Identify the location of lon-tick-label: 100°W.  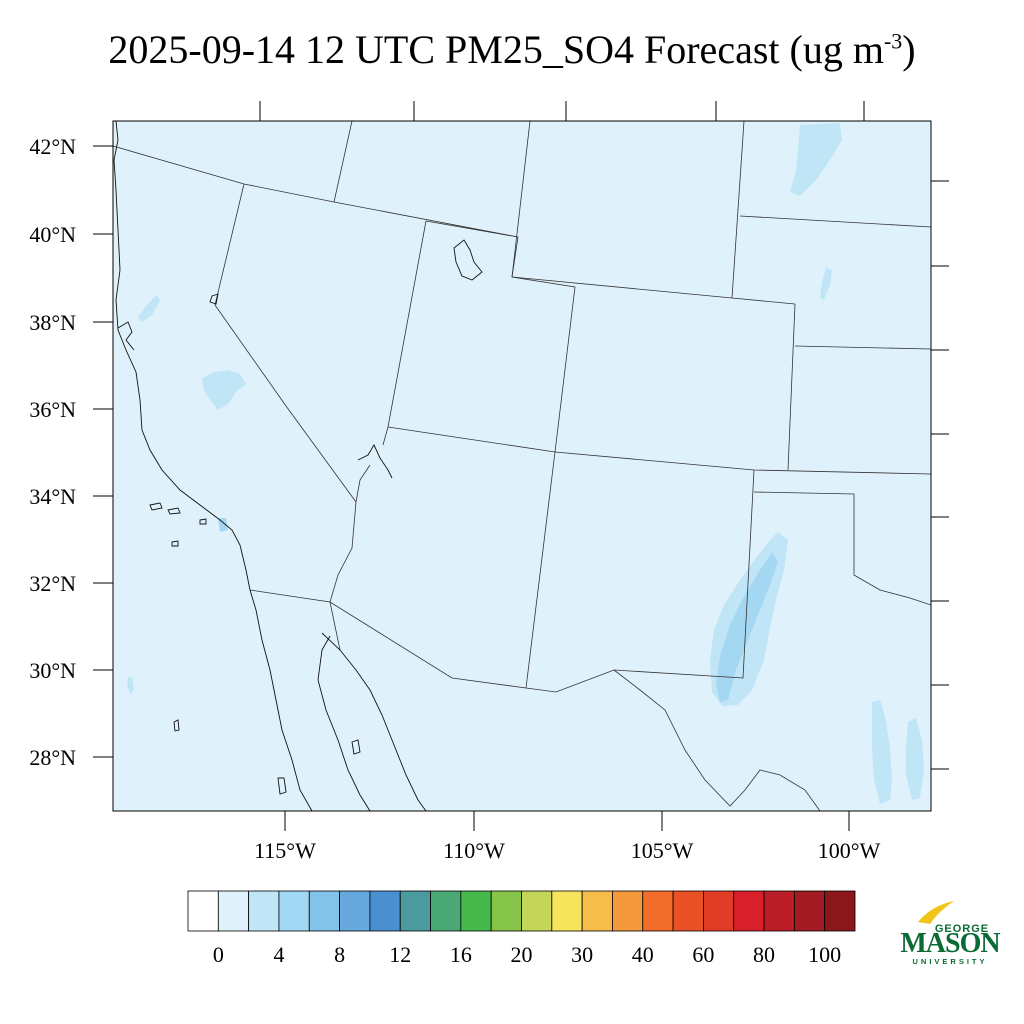
(849, 850).